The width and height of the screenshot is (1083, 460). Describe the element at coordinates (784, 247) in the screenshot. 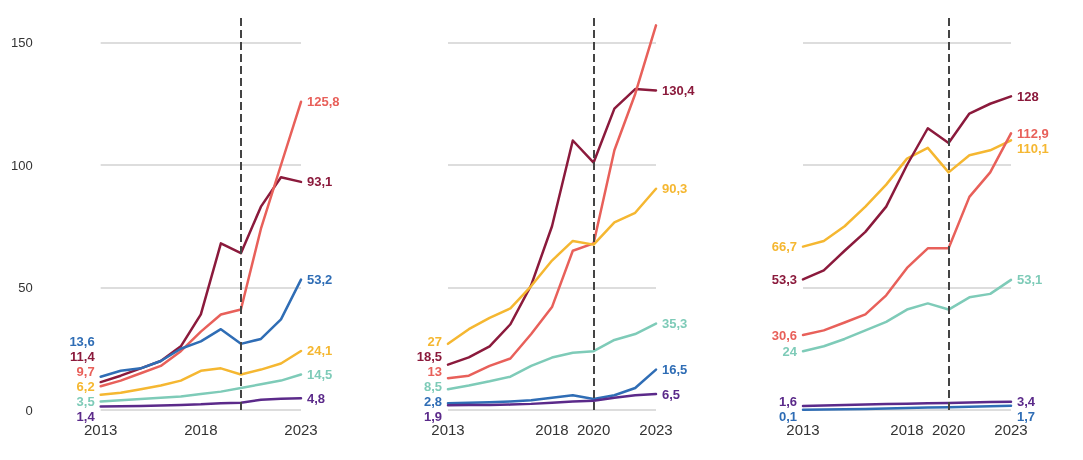

I see `data-label: 66,7` at that location.